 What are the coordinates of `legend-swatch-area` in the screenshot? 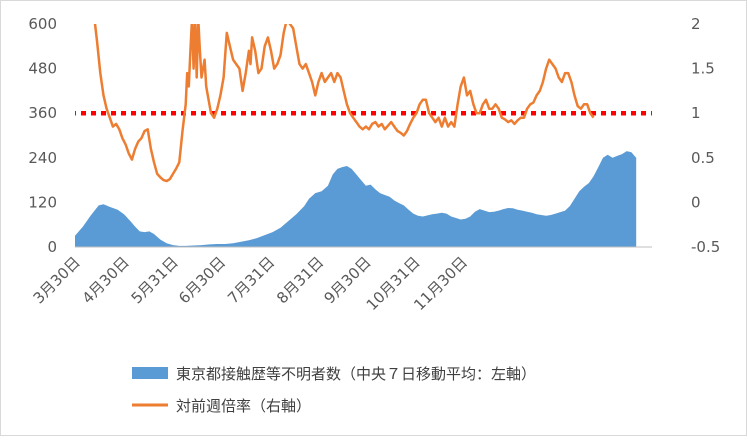 It's located at (150, 373).